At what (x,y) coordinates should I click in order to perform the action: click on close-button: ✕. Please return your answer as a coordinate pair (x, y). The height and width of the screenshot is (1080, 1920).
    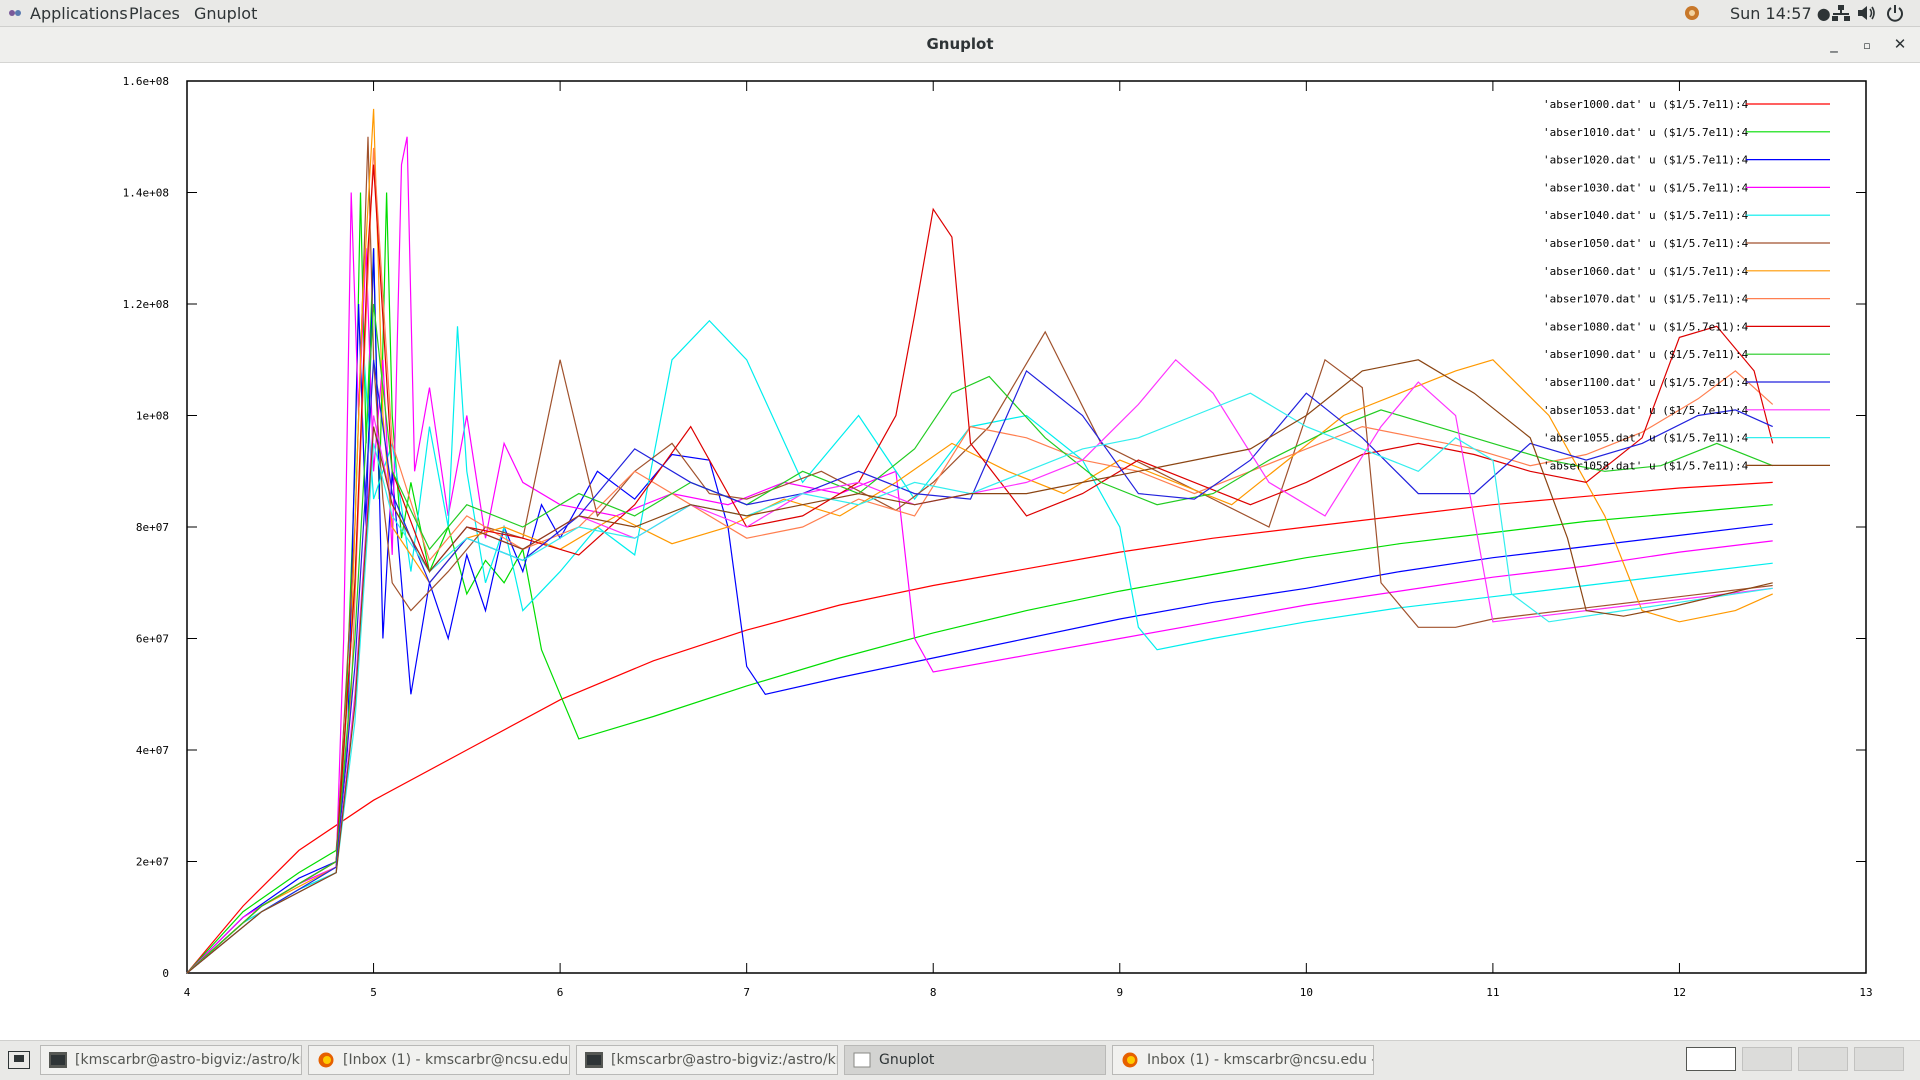
    Looking at the image, I should click on (1900, 44).